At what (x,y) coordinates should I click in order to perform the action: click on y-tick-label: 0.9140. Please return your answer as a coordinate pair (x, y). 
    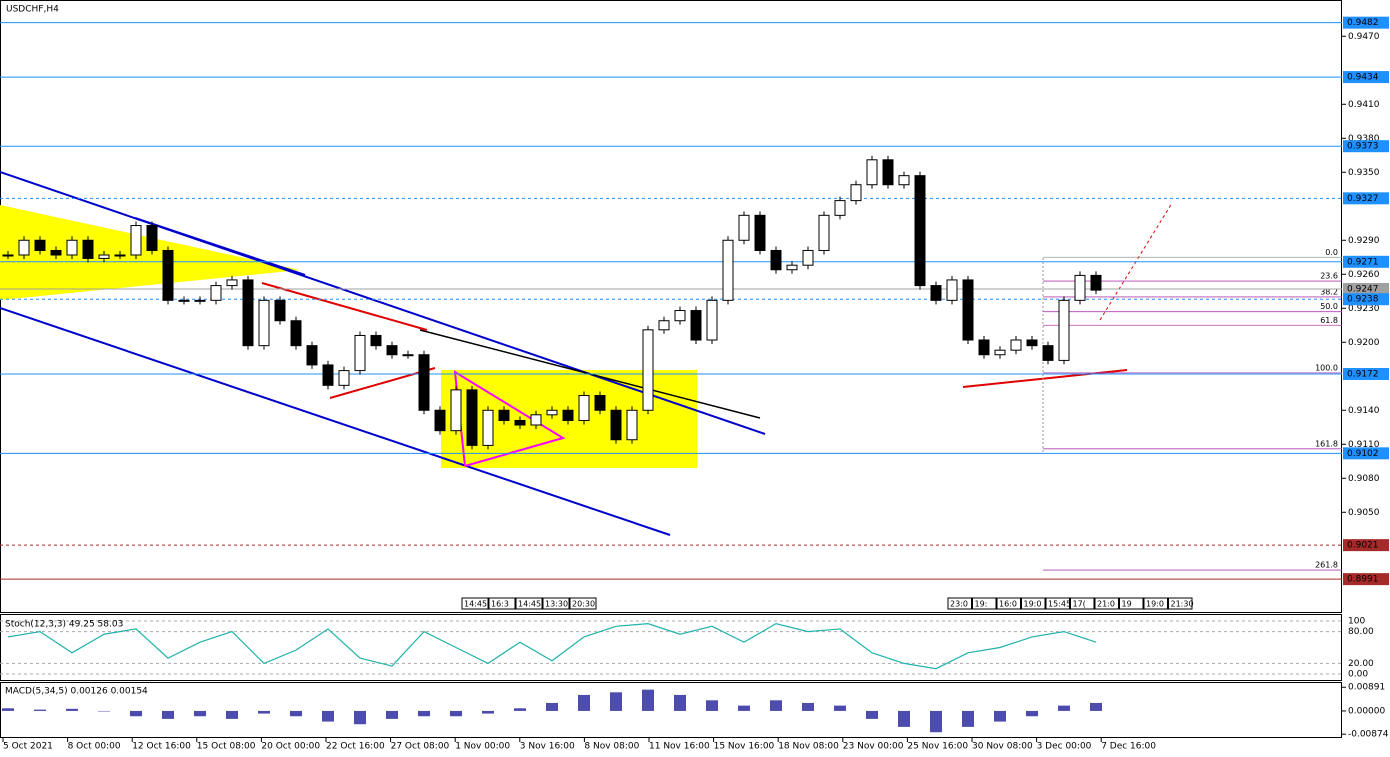
    Looking at the image, I should click on (1364, 411).